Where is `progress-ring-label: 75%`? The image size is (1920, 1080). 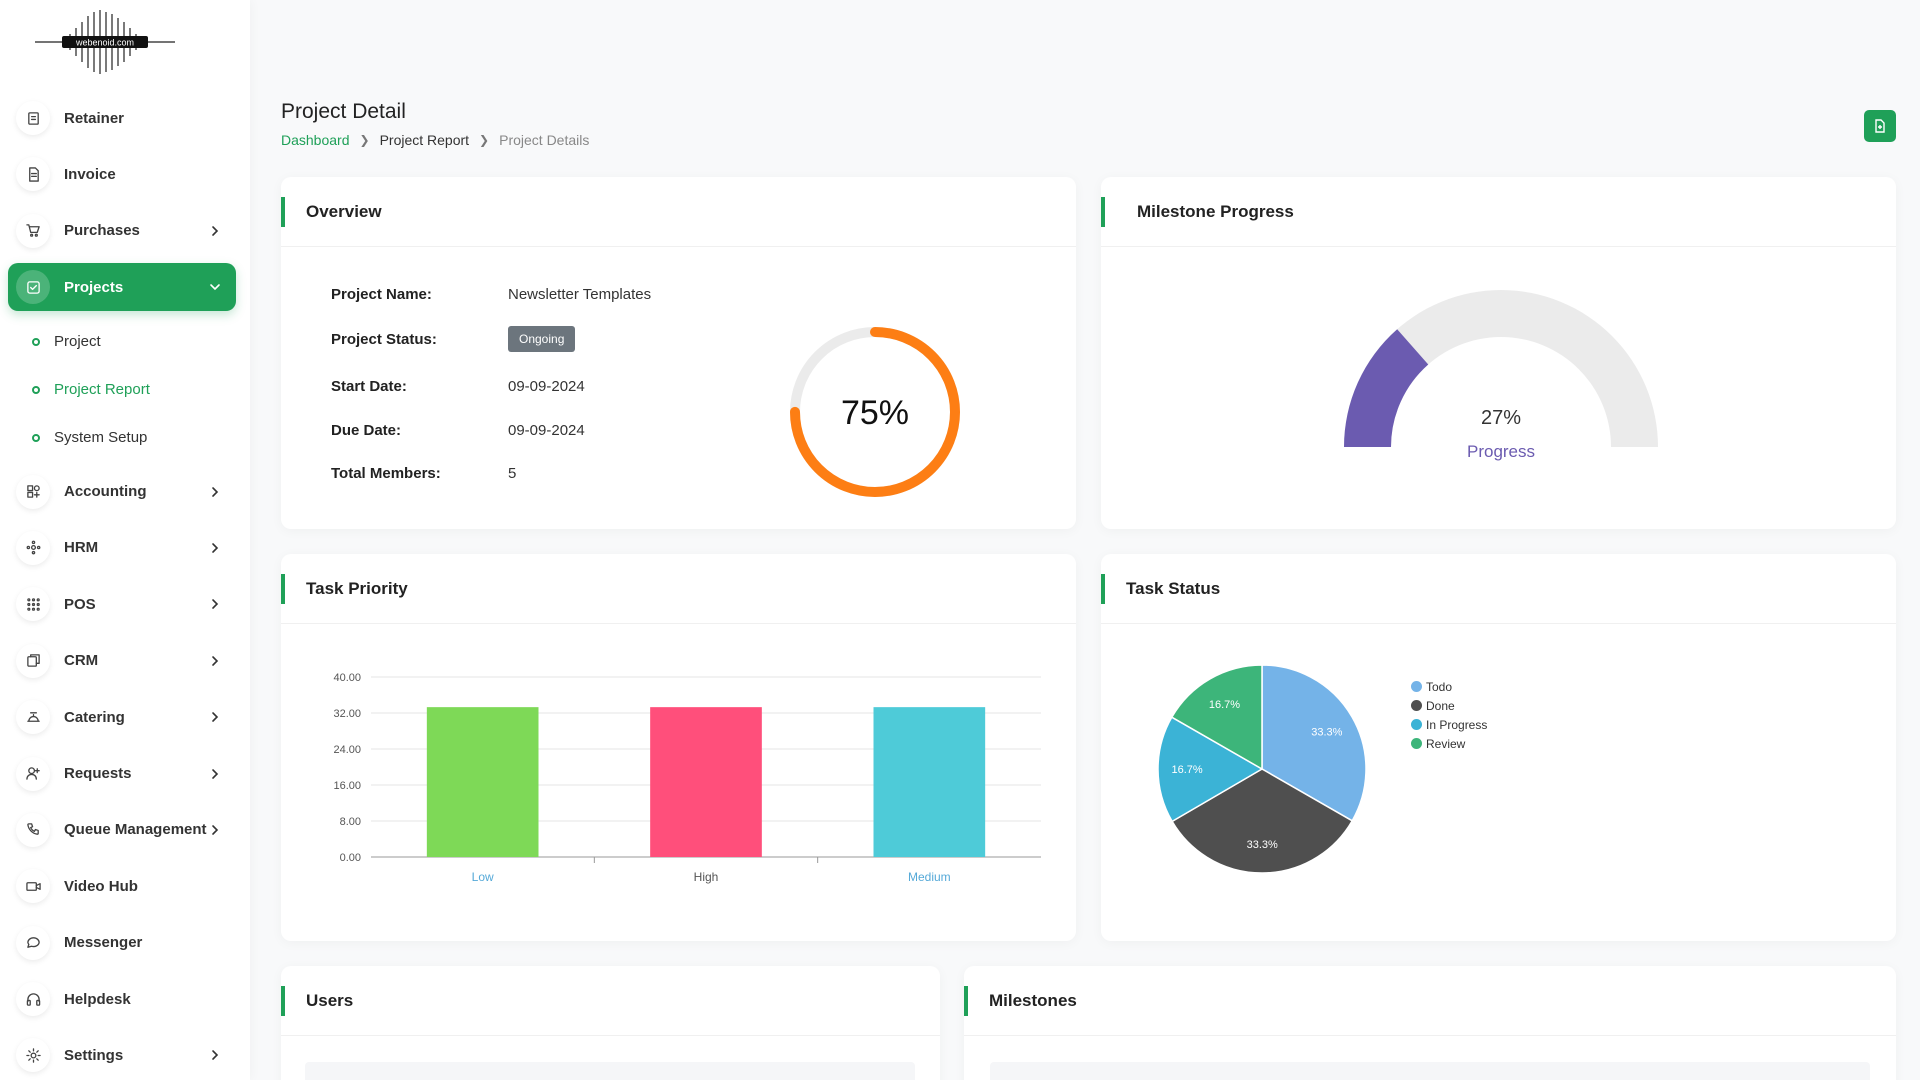 progress-ring-label: 75% is located at coordinates (875, 413).